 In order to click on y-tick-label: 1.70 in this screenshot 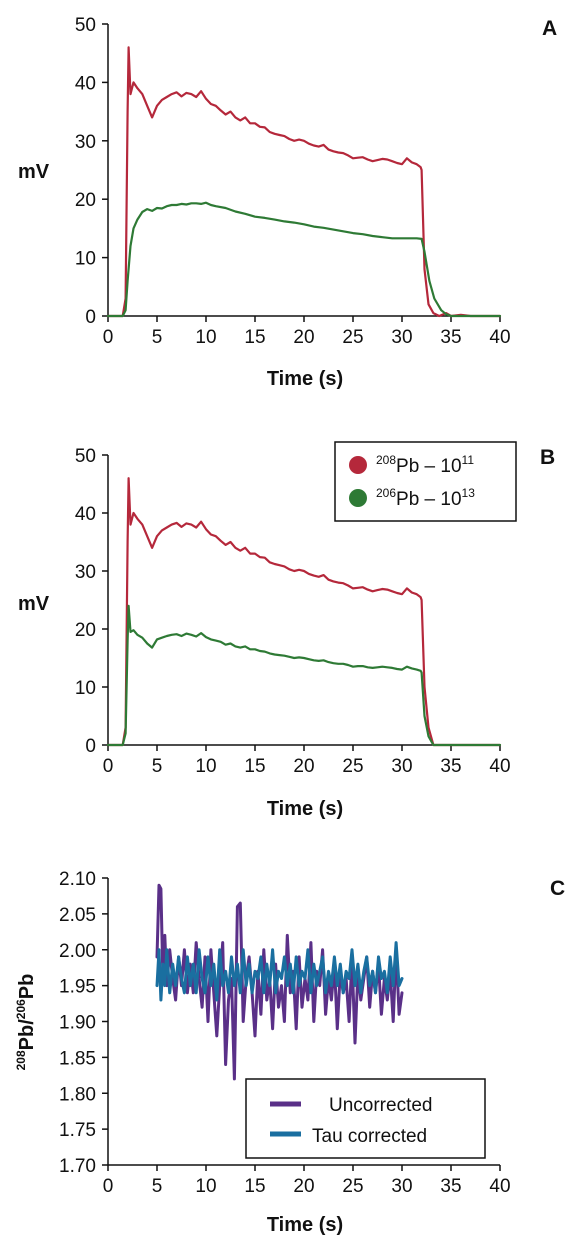, I will do `click(77, 1166)`.